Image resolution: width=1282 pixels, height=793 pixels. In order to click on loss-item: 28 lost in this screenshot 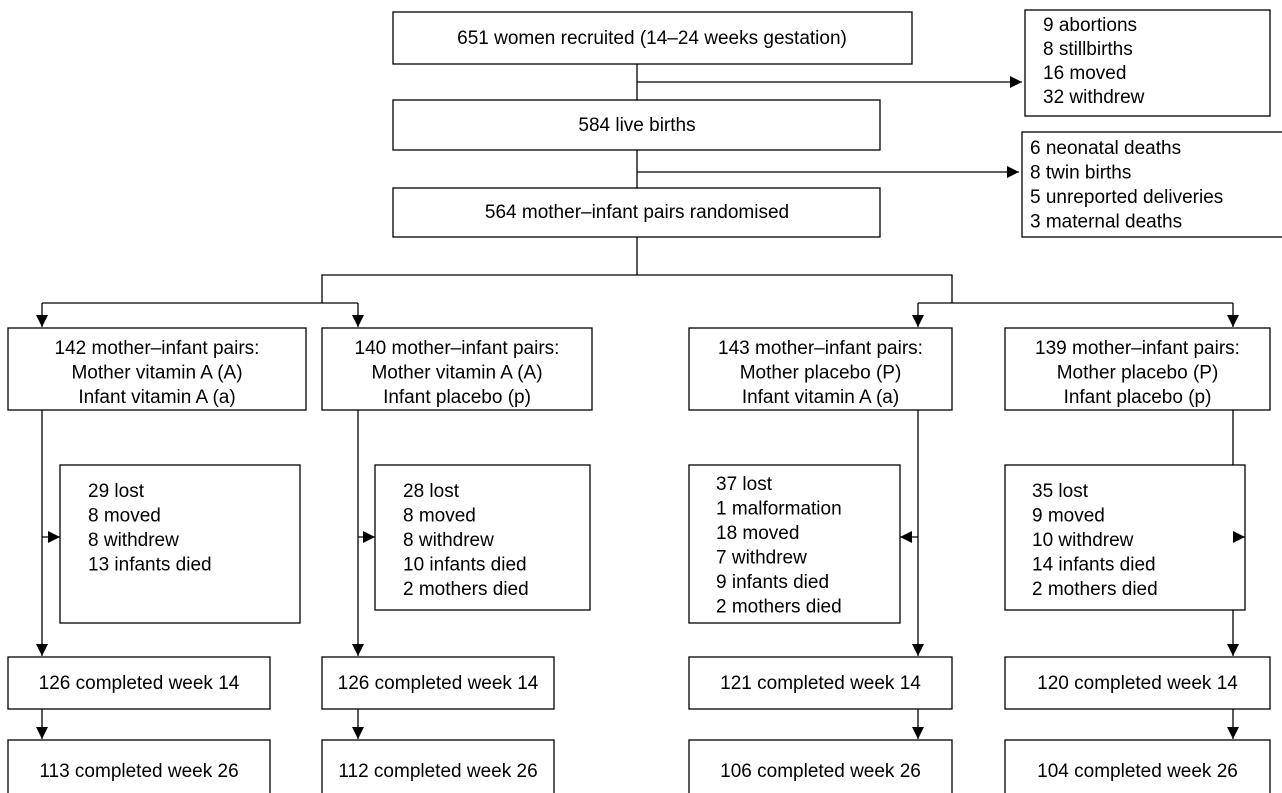, I will do `click(431, 491)`.